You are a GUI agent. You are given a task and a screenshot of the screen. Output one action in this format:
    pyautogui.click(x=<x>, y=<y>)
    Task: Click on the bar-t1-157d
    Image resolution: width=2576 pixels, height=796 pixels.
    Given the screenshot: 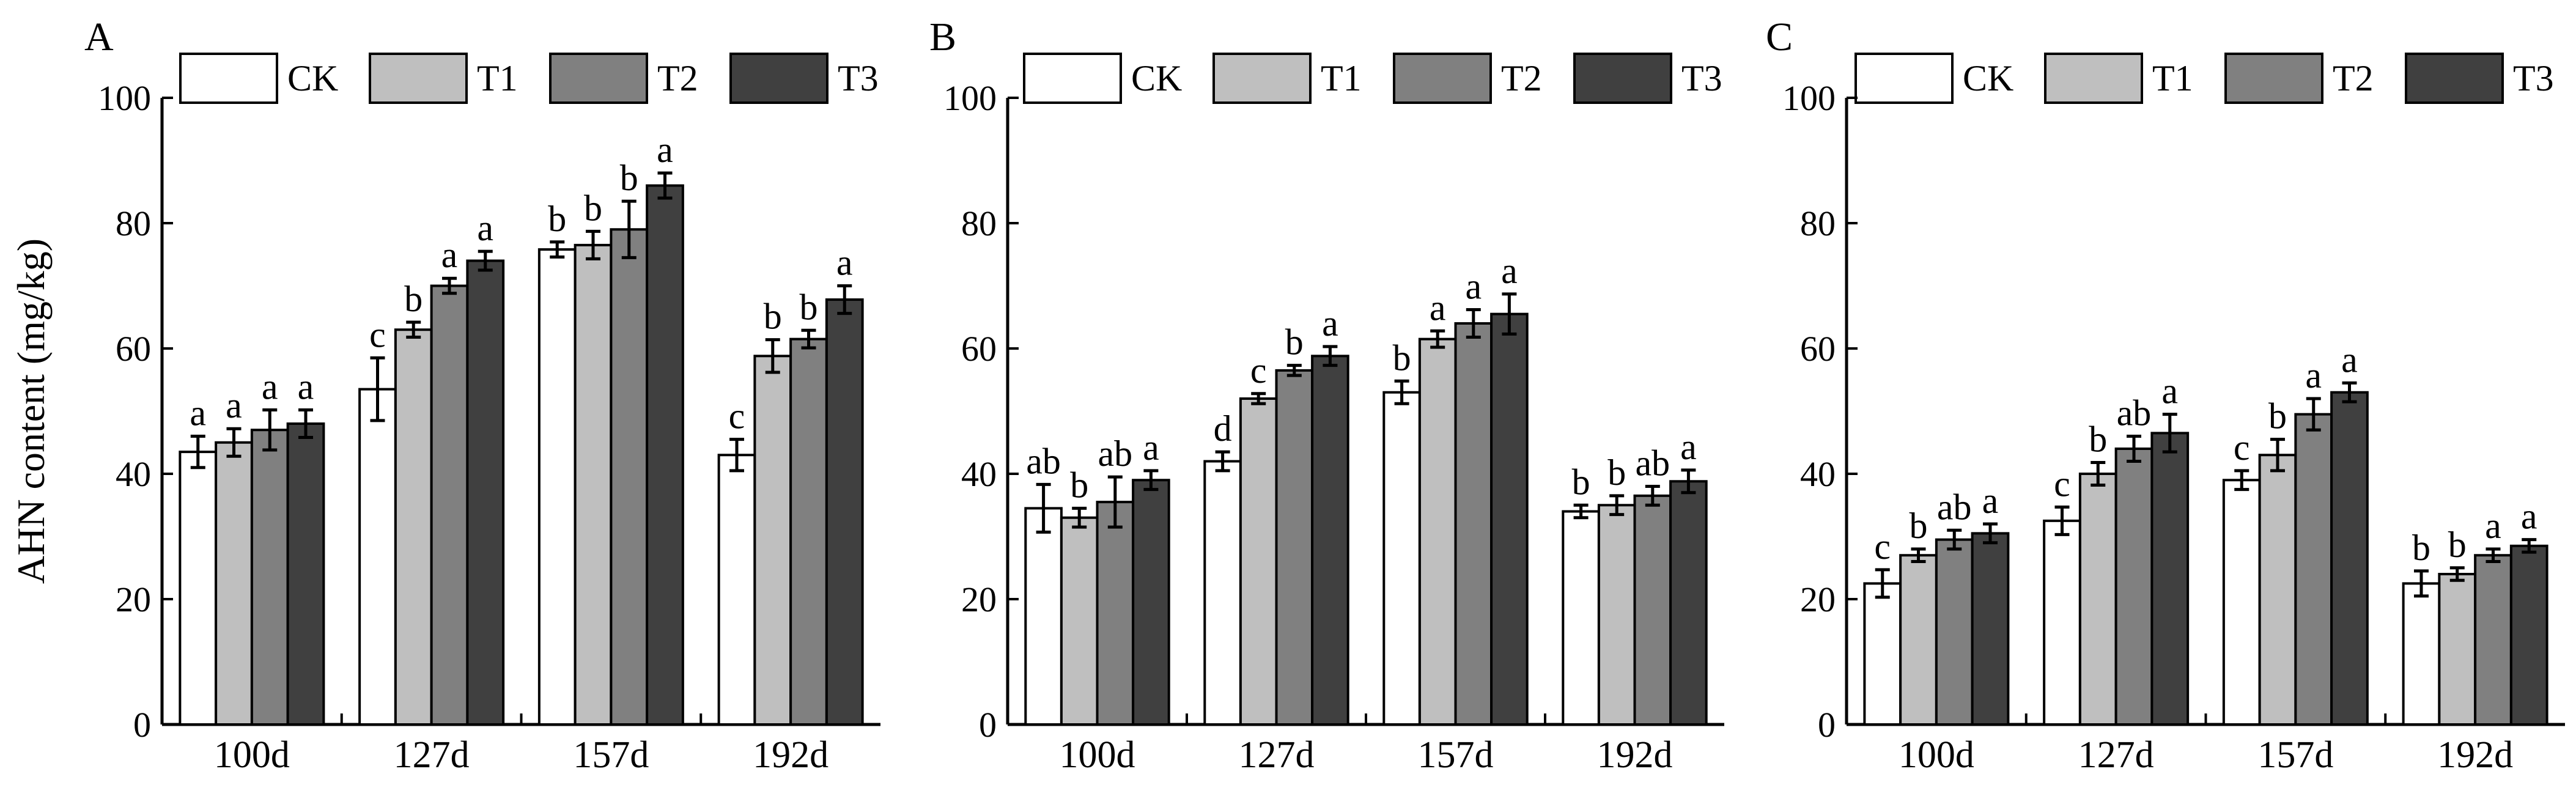 What is the action you would take?
    pyautogui.click(x=2277, y=590)
    